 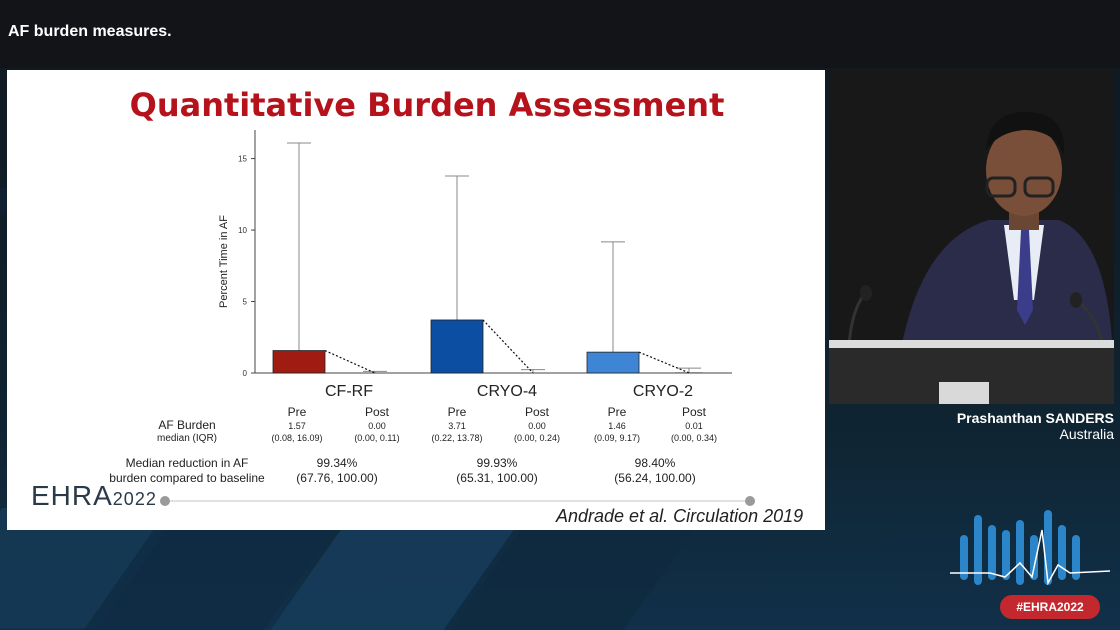 I want to click on pre-median: 1.46, so click(x=617, y=426).